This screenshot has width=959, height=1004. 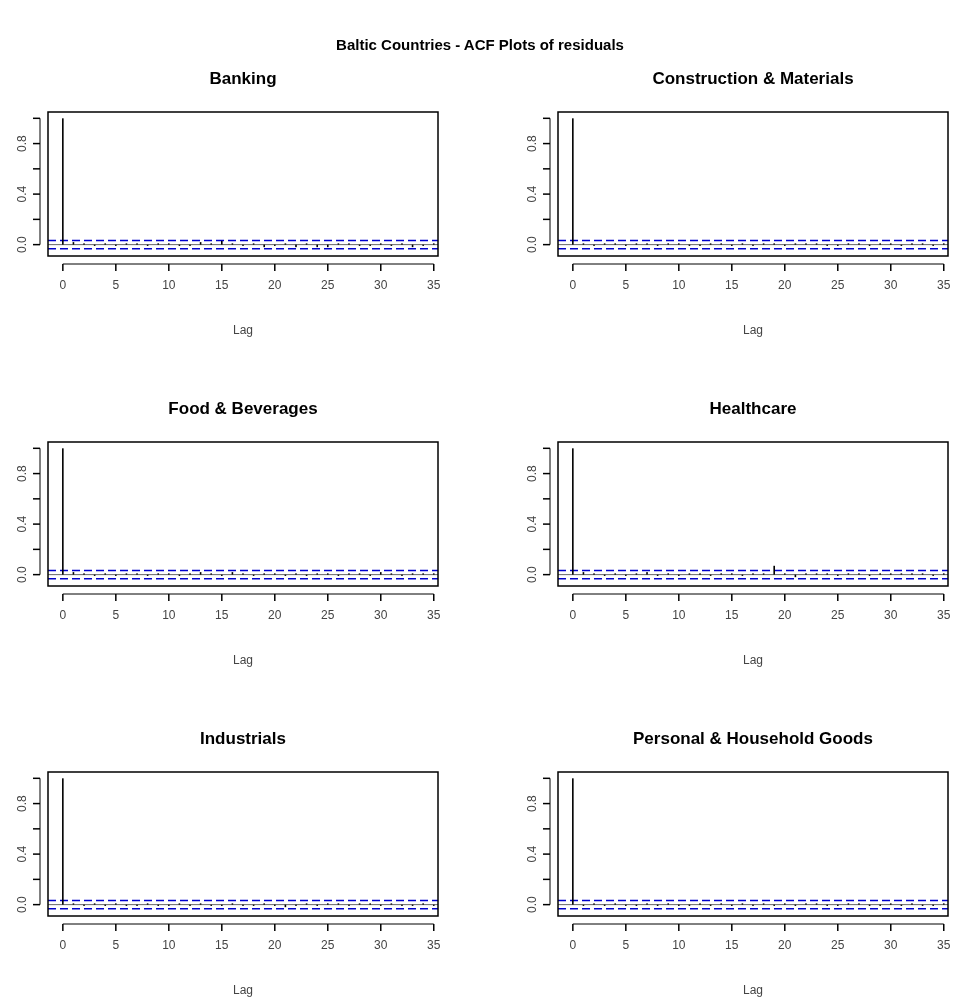 What do you see at coordinates (243, 78) in the screenshot?
I see `chart-title: Banking` at bounding box center [243, 78].